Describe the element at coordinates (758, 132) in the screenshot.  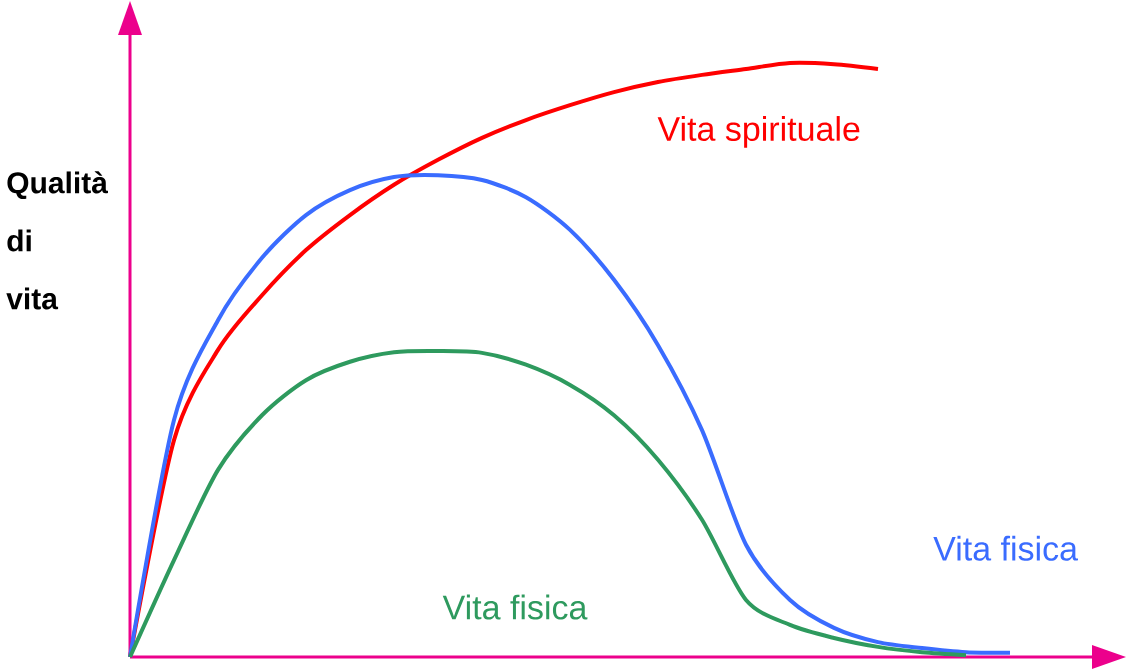
I see `series-label: Vita spirituale` at that location.